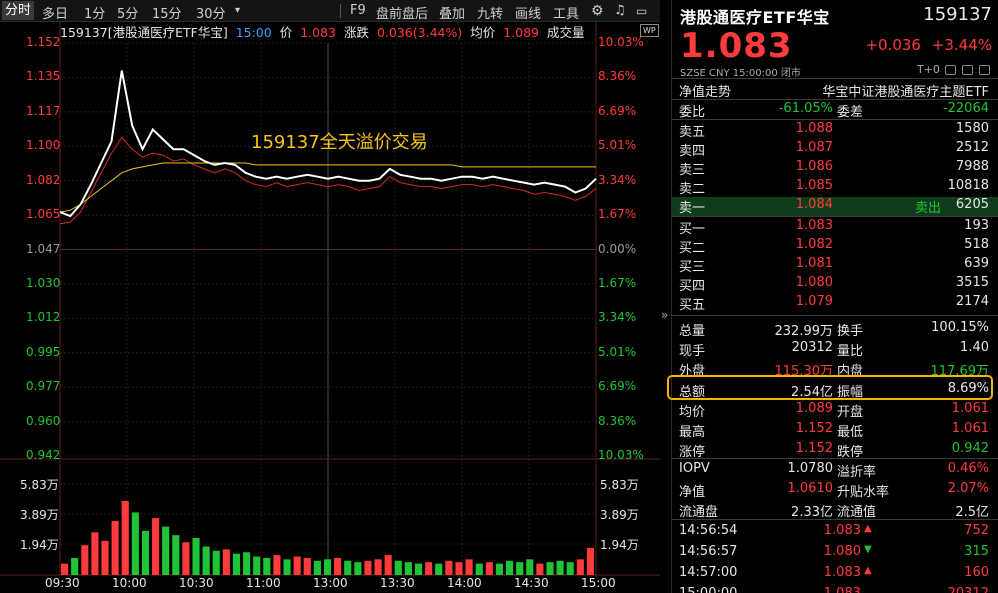 The width and height of the screenshot is (998, 593). What do you see at coordinates (597, 11) in the screenshot?
I see `gear-icon: ⚙` at bounding box center [597, 11].